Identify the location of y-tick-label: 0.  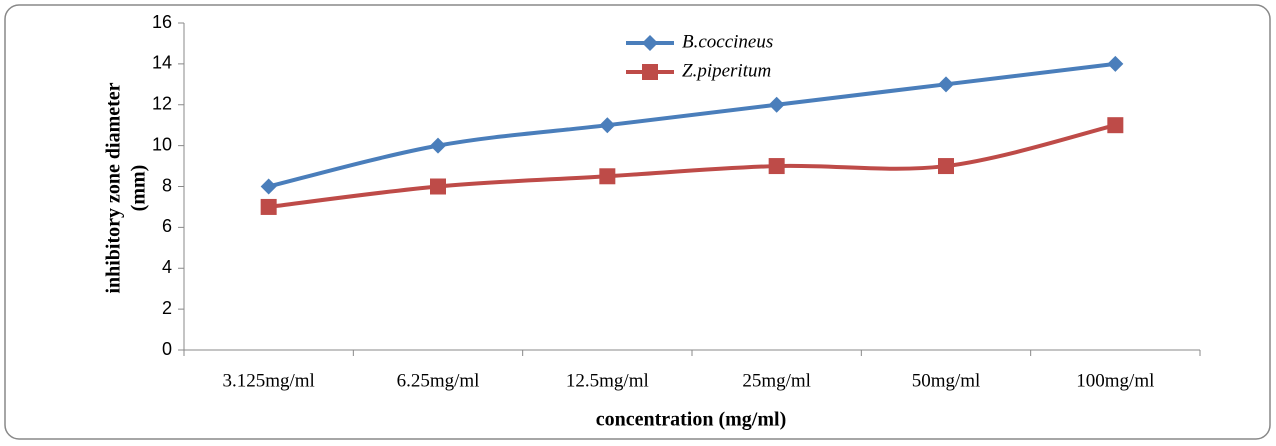
(167, 349).